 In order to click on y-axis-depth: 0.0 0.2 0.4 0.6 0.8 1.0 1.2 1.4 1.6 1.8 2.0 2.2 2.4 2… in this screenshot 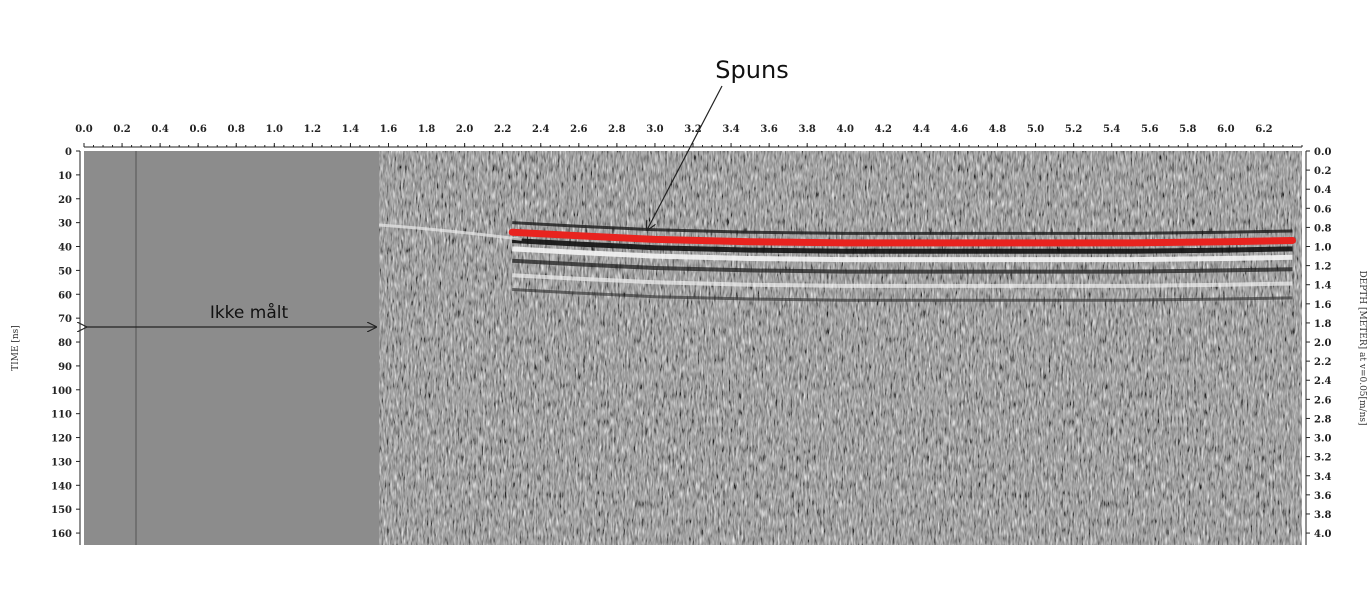, I will do `click(1318, 346)`.